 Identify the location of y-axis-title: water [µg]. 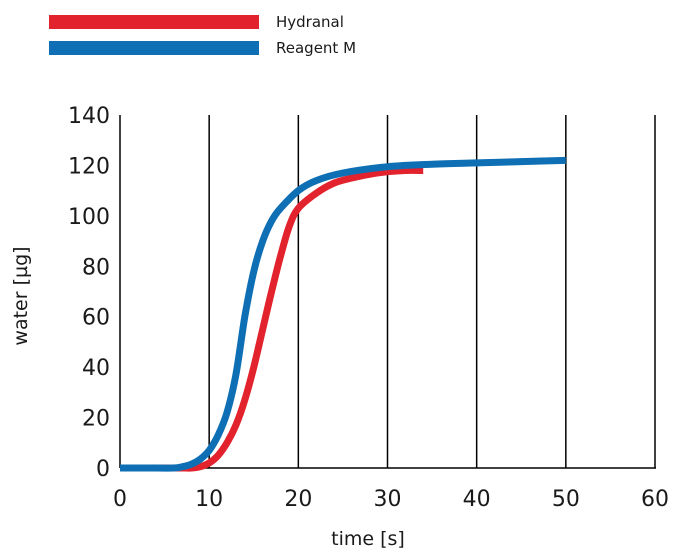
(21, 295).